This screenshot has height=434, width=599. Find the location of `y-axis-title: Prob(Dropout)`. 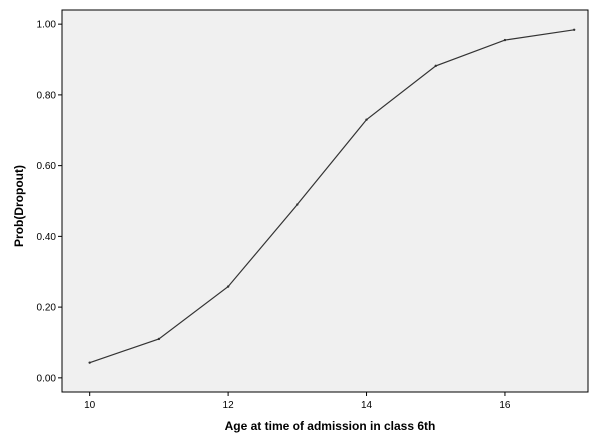

y-axis-title: Prob(Dropout) is located at coordinates (19, 206).